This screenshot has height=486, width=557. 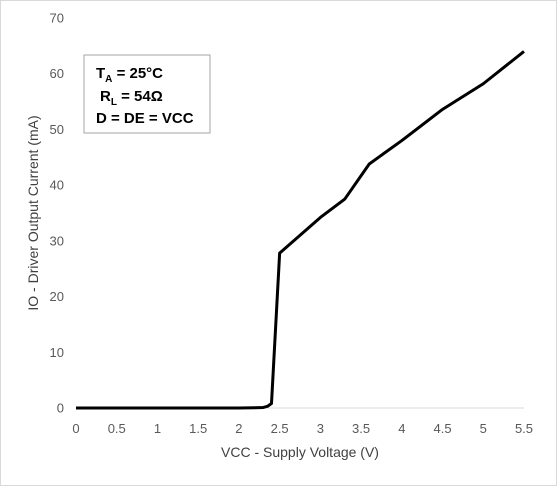 What do you see at coordinates (108, 79) in the screenshot?
I see `annotation-temperature-subscript: A` at bounding box center [108, 79].